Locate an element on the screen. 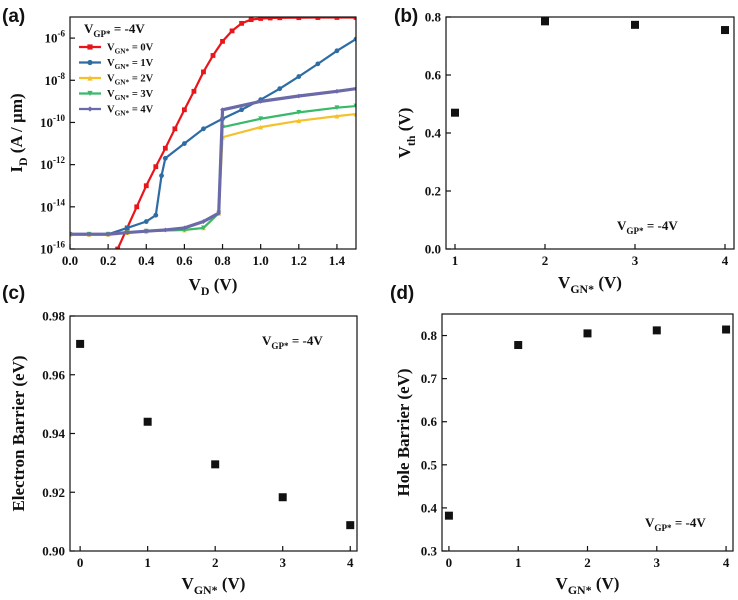 This screenshot has height=600, width=738. x-tick-label: 0.2 is located at coordinates (108, 260).